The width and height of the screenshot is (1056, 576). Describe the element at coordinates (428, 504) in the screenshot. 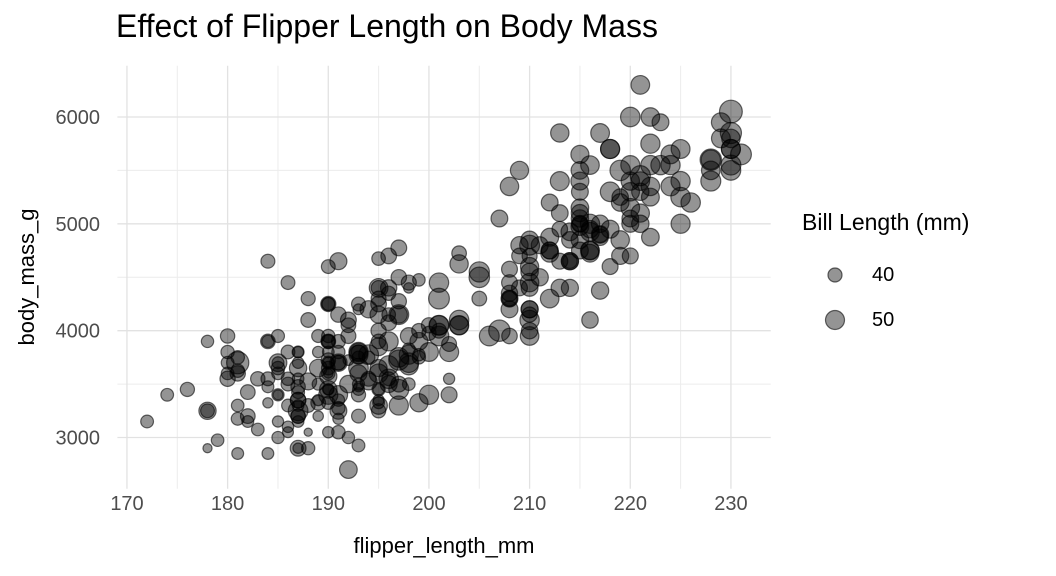

I see `x-tick-label: 200` at that location.